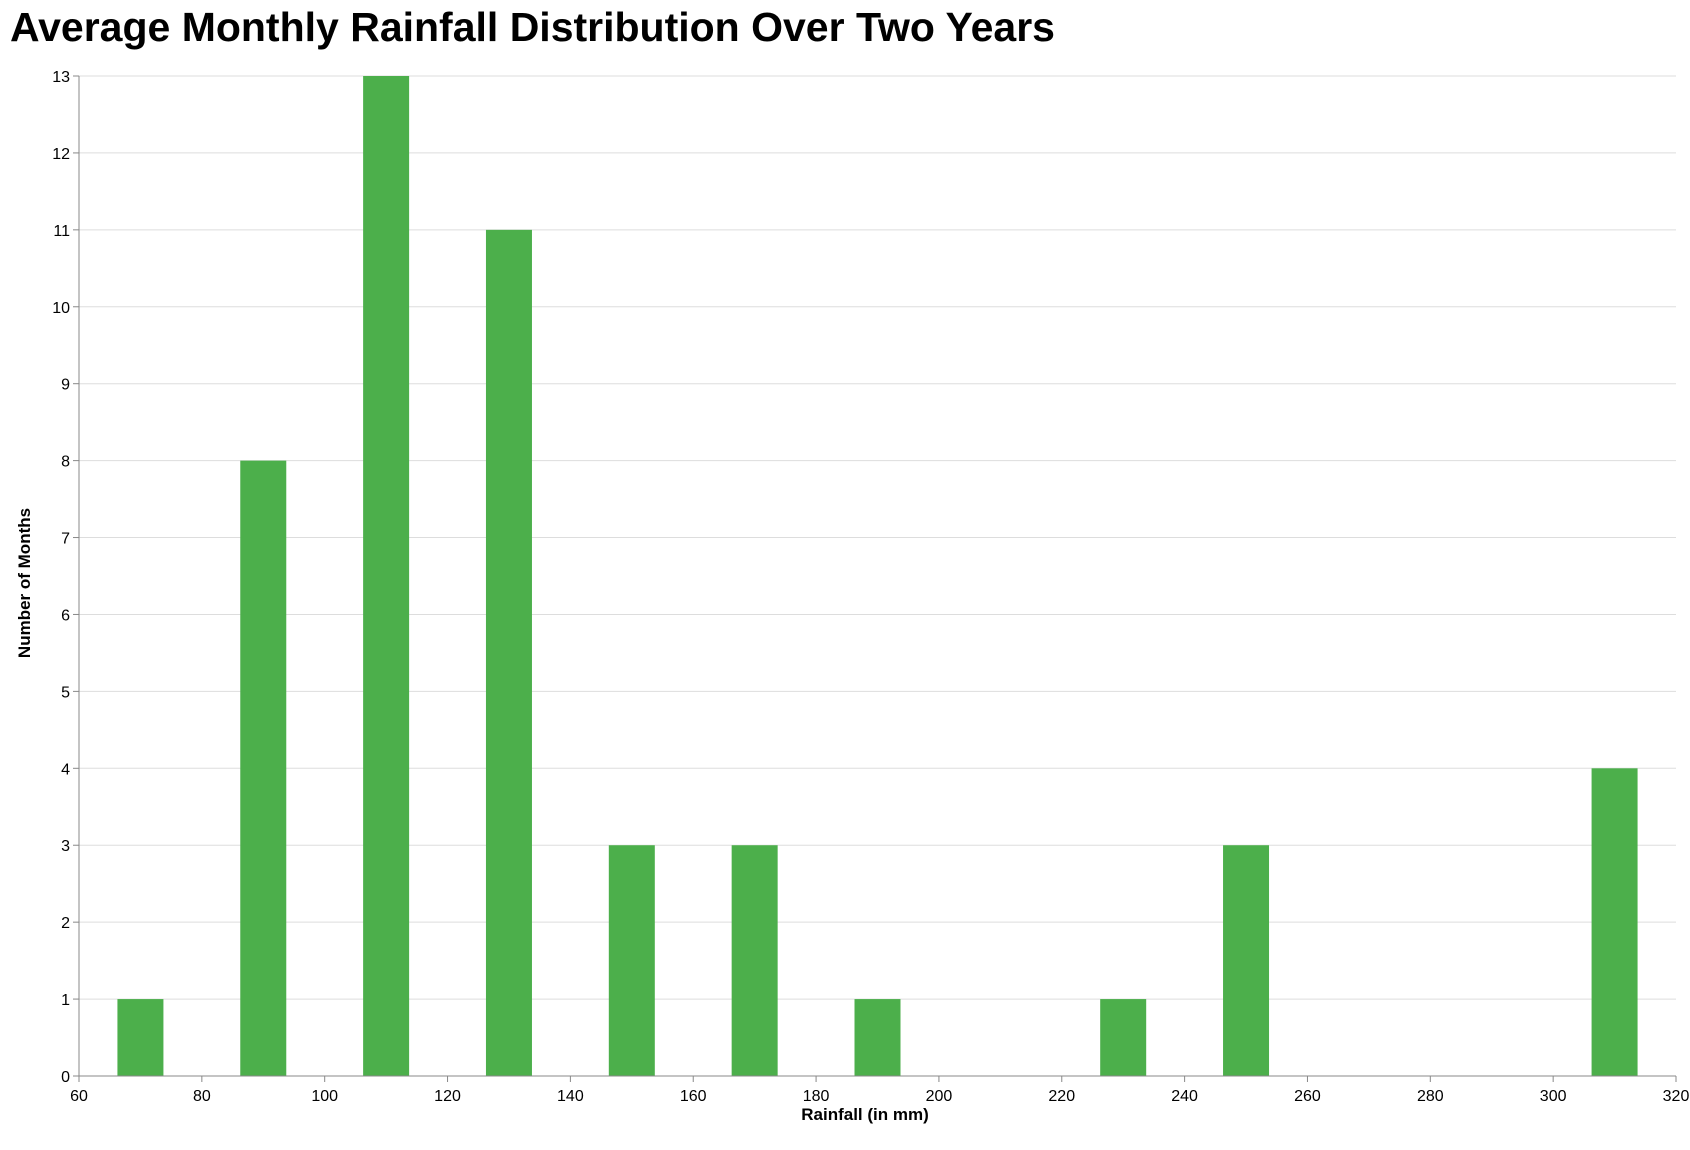 The image size is (1690, 1150). Describe the element at coordinates (1430, 1096) in the screenshot. I see `x-tick-label: 280` at that location.